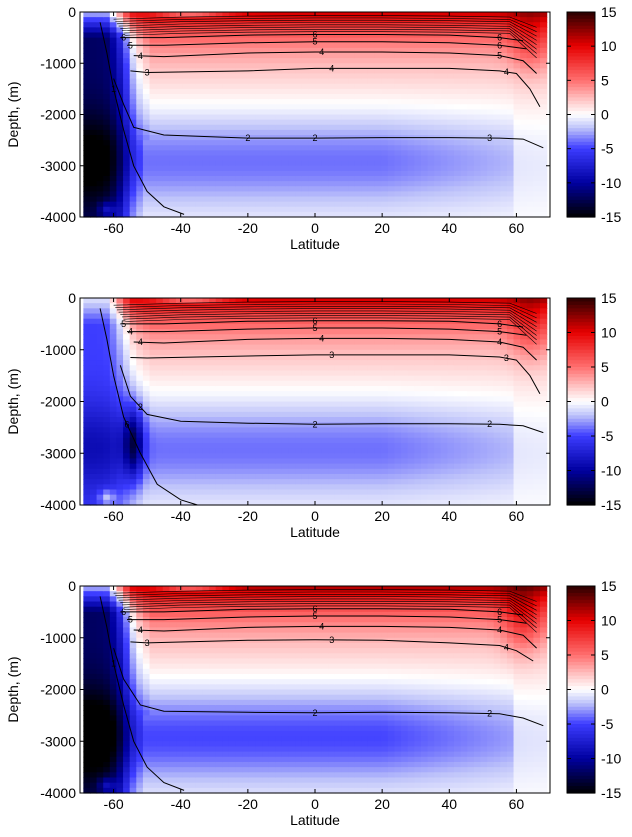 This screenshot has width=632, height=837. Describe the element at coordinates (382, 228) in the screenshot. I see `x-tick-label: 20` at that location.